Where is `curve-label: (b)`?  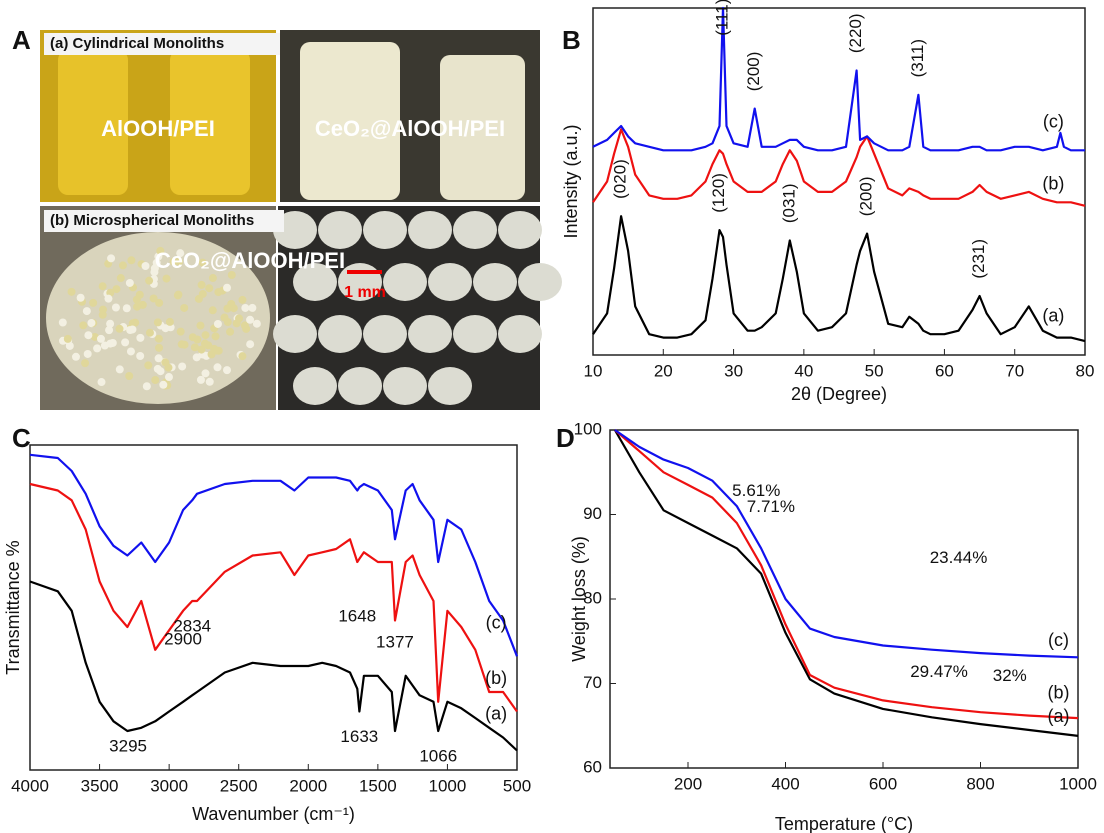 curve-label: (b) is located at coordinates (1059, 692).